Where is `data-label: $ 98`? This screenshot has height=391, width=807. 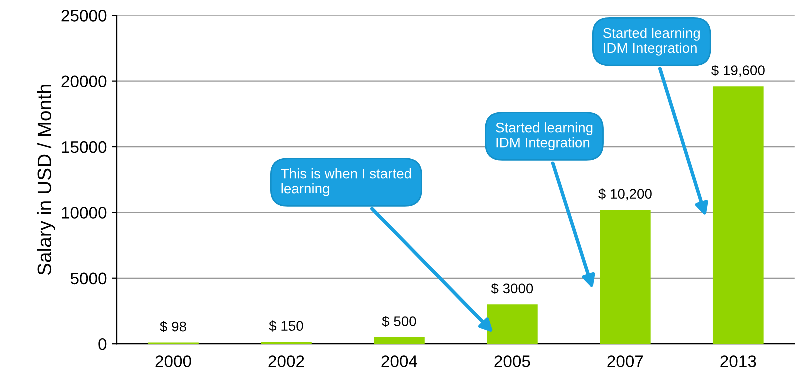 data-label: $ 98 is located at coordinates (173, 327).